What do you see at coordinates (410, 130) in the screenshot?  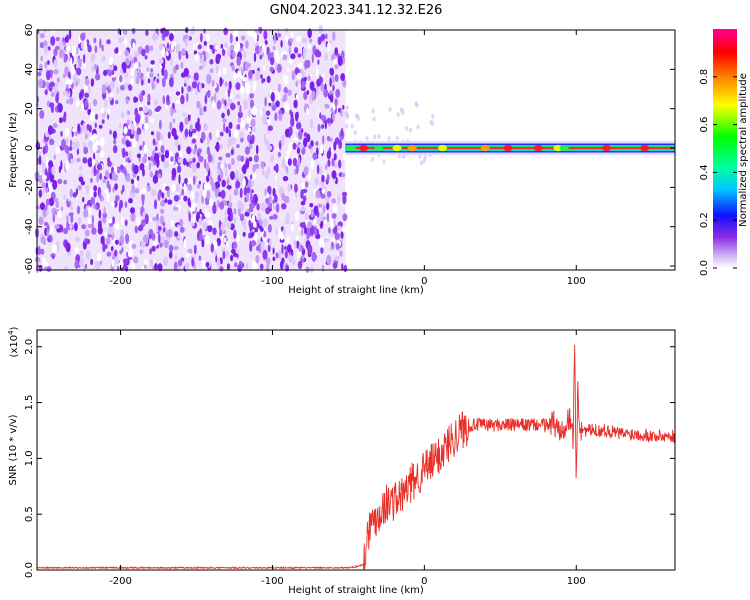 I see `signal-smear` at bounding box center [410, 130].